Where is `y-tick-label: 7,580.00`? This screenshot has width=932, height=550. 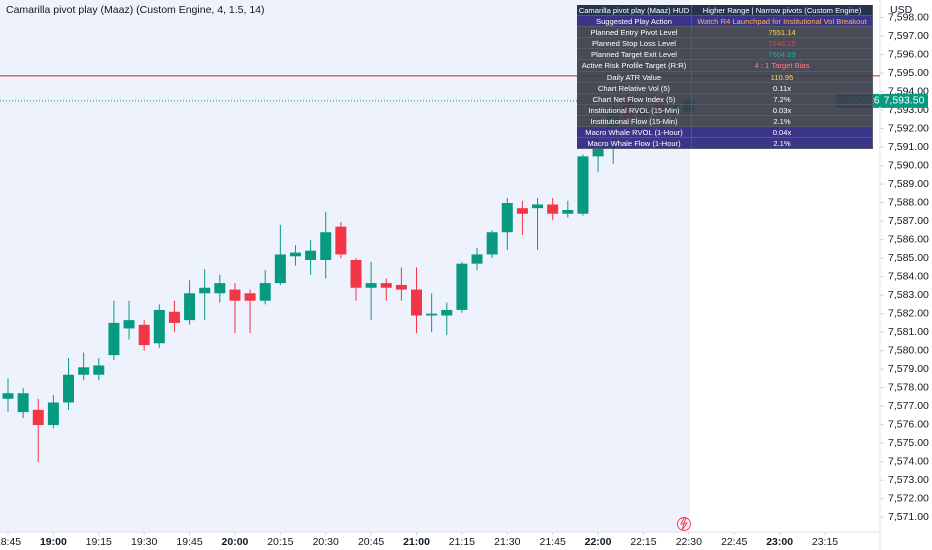
y-tick-label: 7,580.00 is located at coordinates (908, 350).